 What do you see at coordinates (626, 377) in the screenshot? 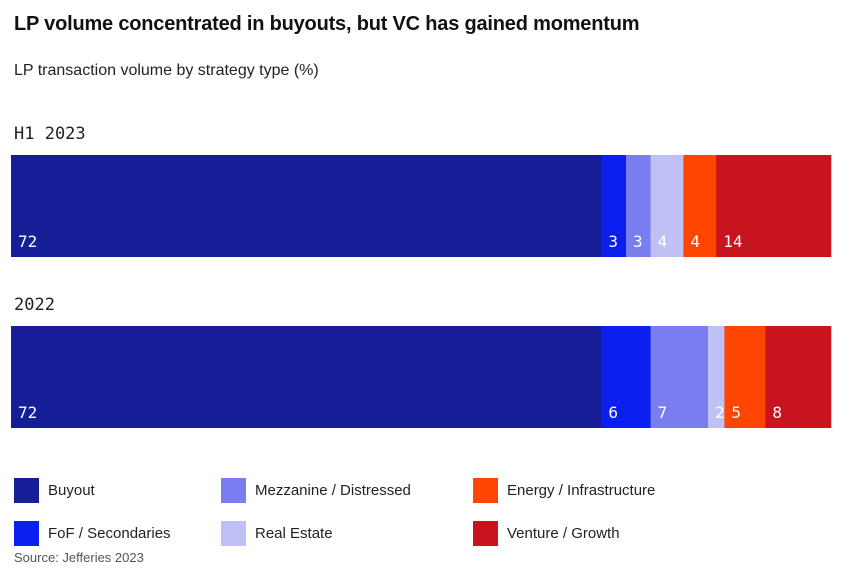
I see `bar-segment-2022-fof-secondaries` at bounding box center [626, 377].